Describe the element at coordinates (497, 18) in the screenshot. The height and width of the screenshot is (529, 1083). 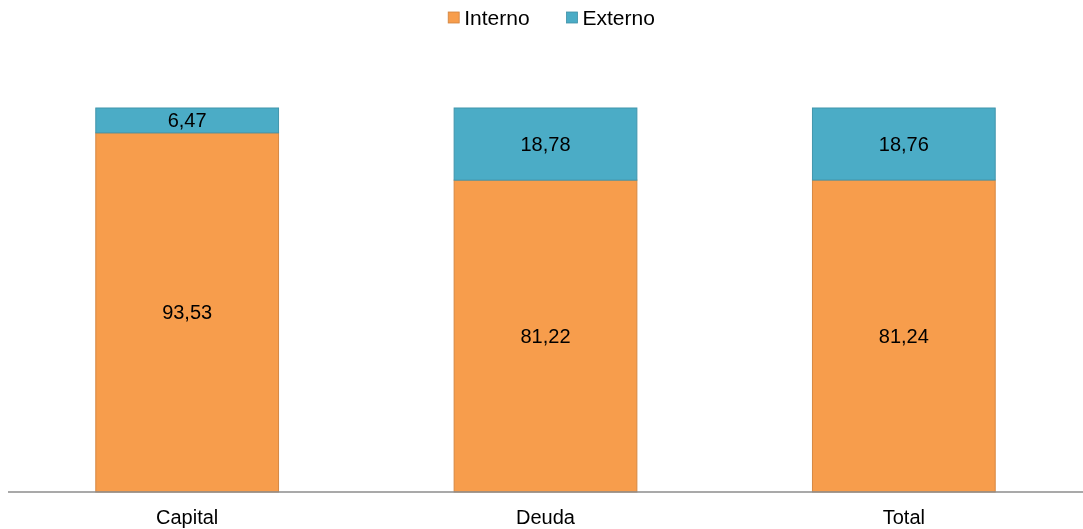
I see `legend-label: Interno` at that location.